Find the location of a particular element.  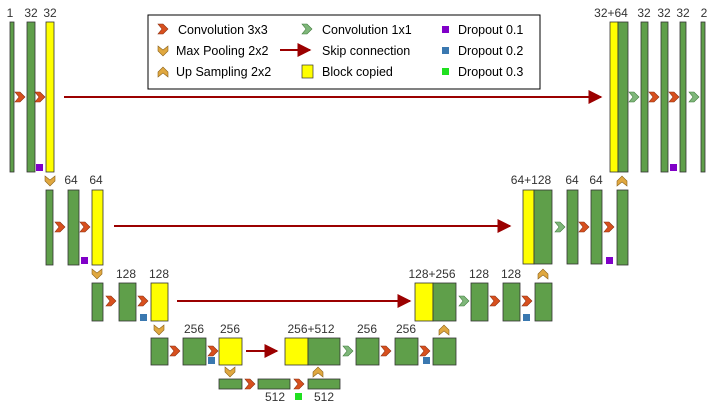

label-dec3-1: 128 is located at coordinates (479, 274).